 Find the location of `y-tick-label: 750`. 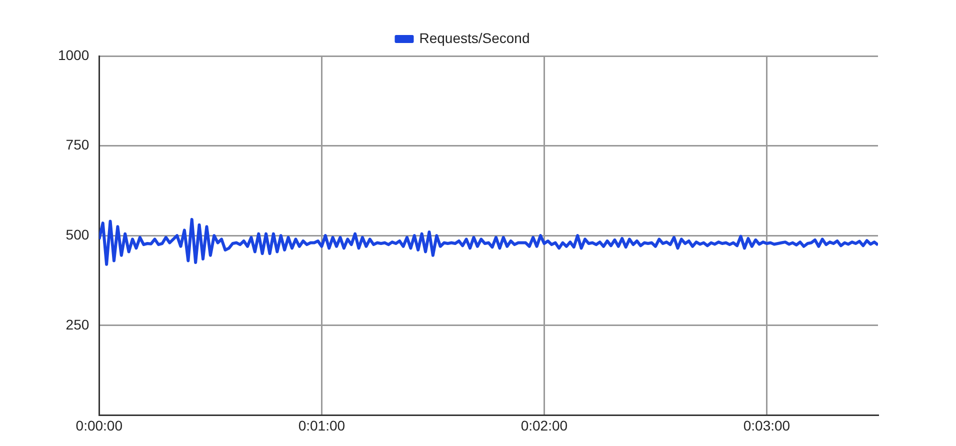

y-tick-label: 750 is located at coordinates (78, 144).